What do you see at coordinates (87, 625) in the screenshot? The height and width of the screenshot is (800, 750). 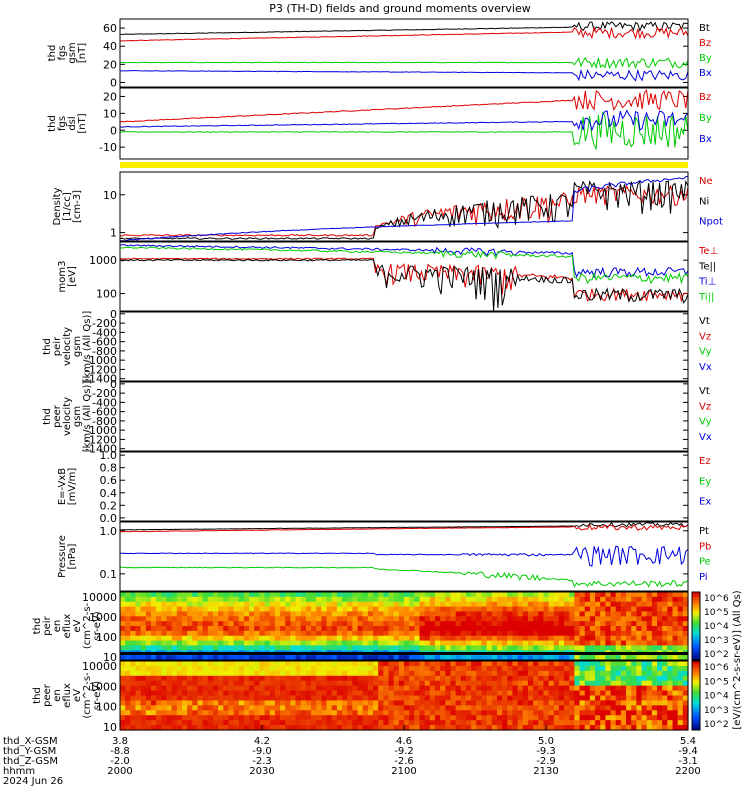 I see `y-axis-label-peir_en-5: (cm^2-s-` at bounding box center [87, 625].